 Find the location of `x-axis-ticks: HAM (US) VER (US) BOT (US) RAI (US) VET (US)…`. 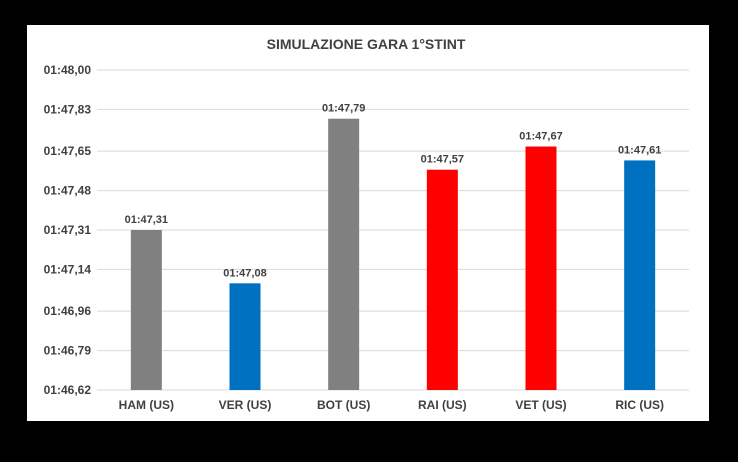

x-axis-ticks: HAM (US) VER (US) BOT (US) RAI (US) VET (US)… is located at coordinates (391, 405).